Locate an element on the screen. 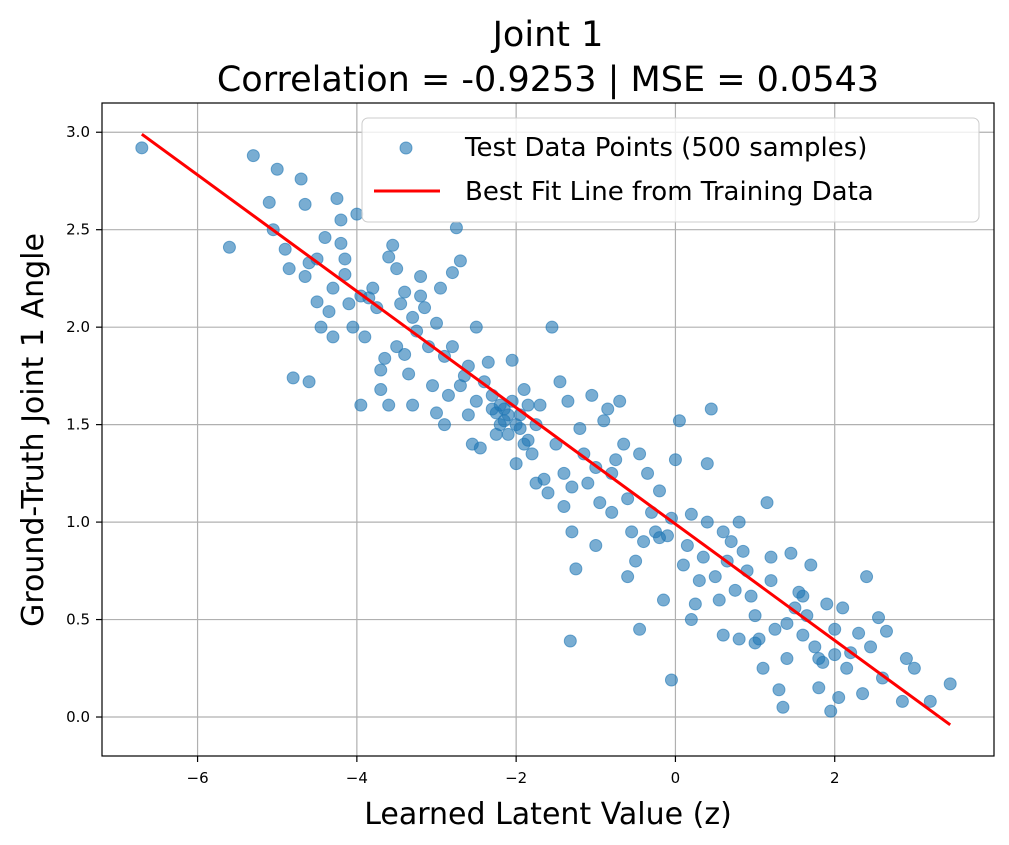 Image resolution: width=1009 pixels, height=845 pixels. y-tick-label: 1.0 is located at coordinates (78, 522).